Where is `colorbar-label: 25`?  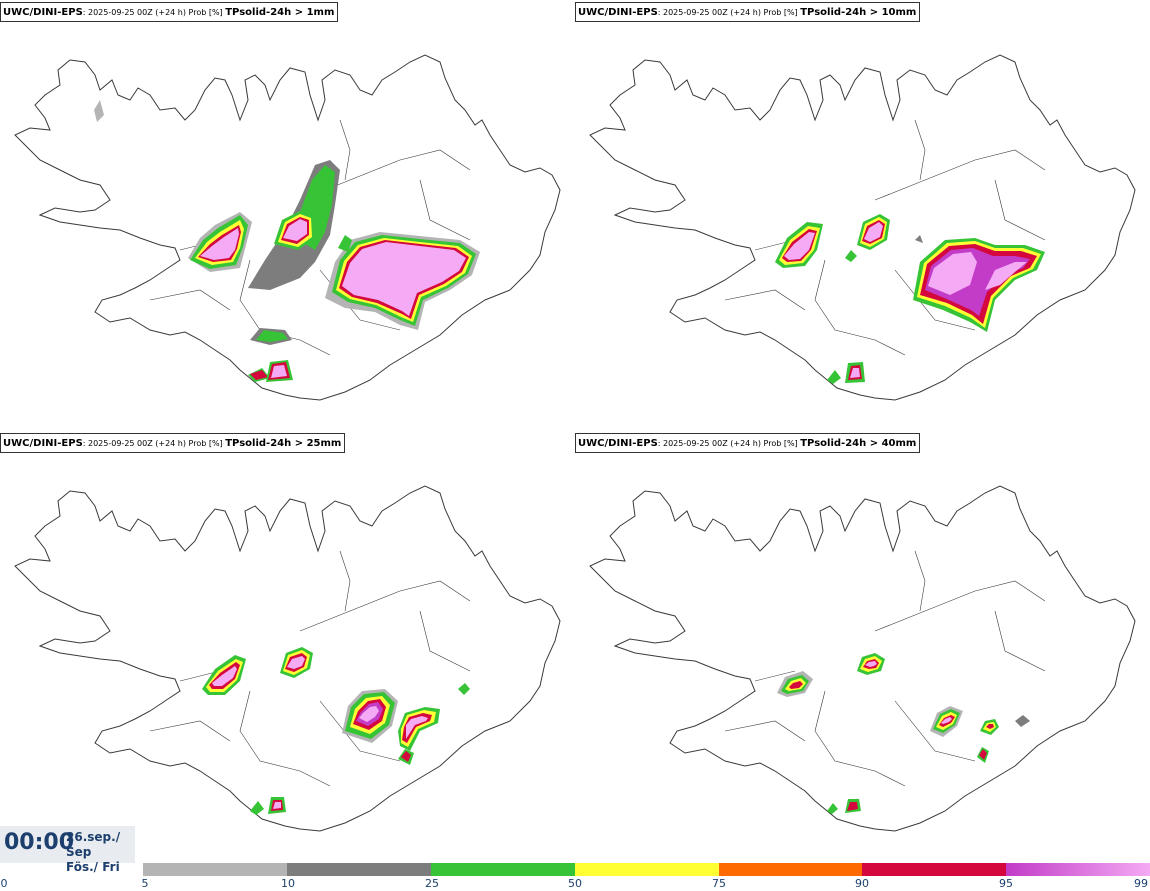 colorbar-label: 25 is located at coordinates (432, 883).